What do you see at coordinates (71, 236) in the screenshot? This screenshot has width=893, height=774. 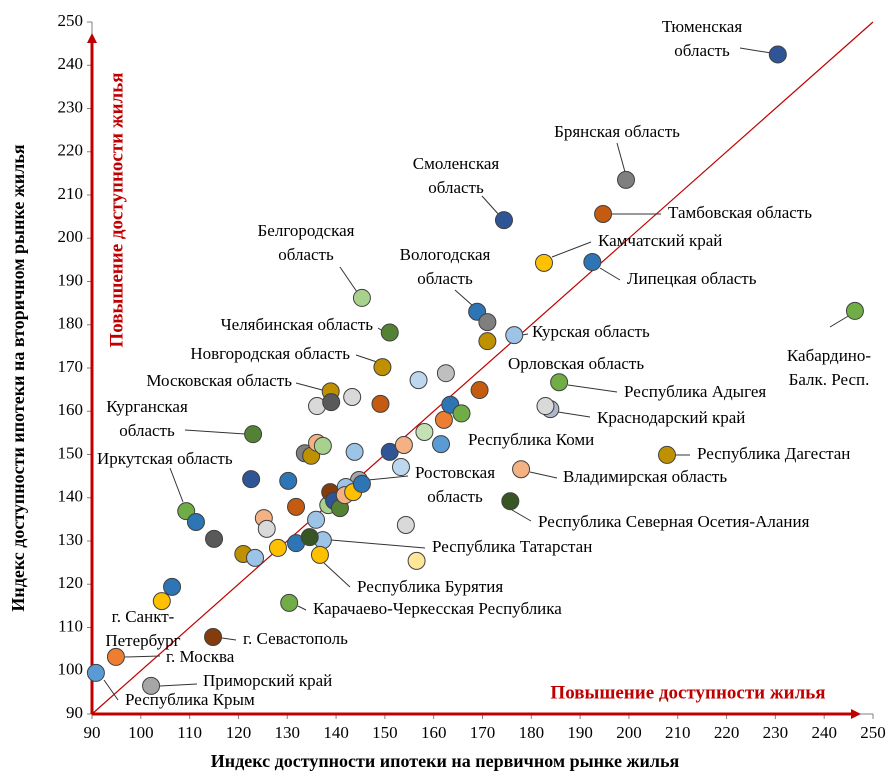 I see `y-tick-label: 200` at bounding box center [71, 236].